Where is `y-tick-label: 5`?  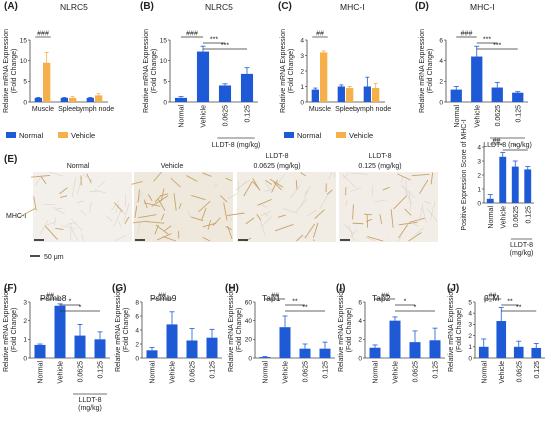
y-tick-label: 5 is located at coordinates (25, 82).